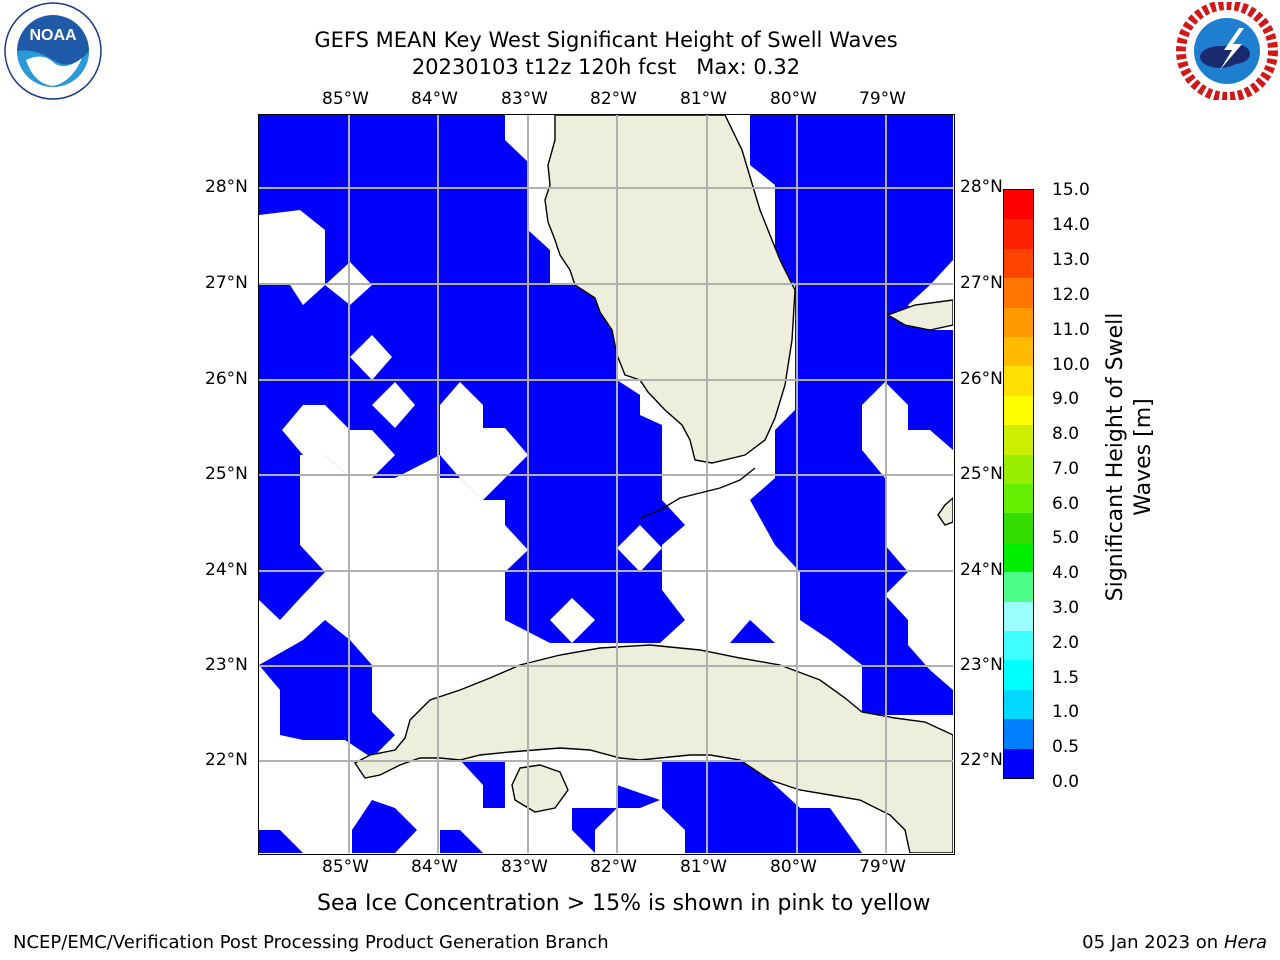 This screenshot has width=1280, height=960. What do you see at coordinates (981, 474) in the screenshot?
I see `lat-label-right-25: 25°N` at bounding box center [981, 474].